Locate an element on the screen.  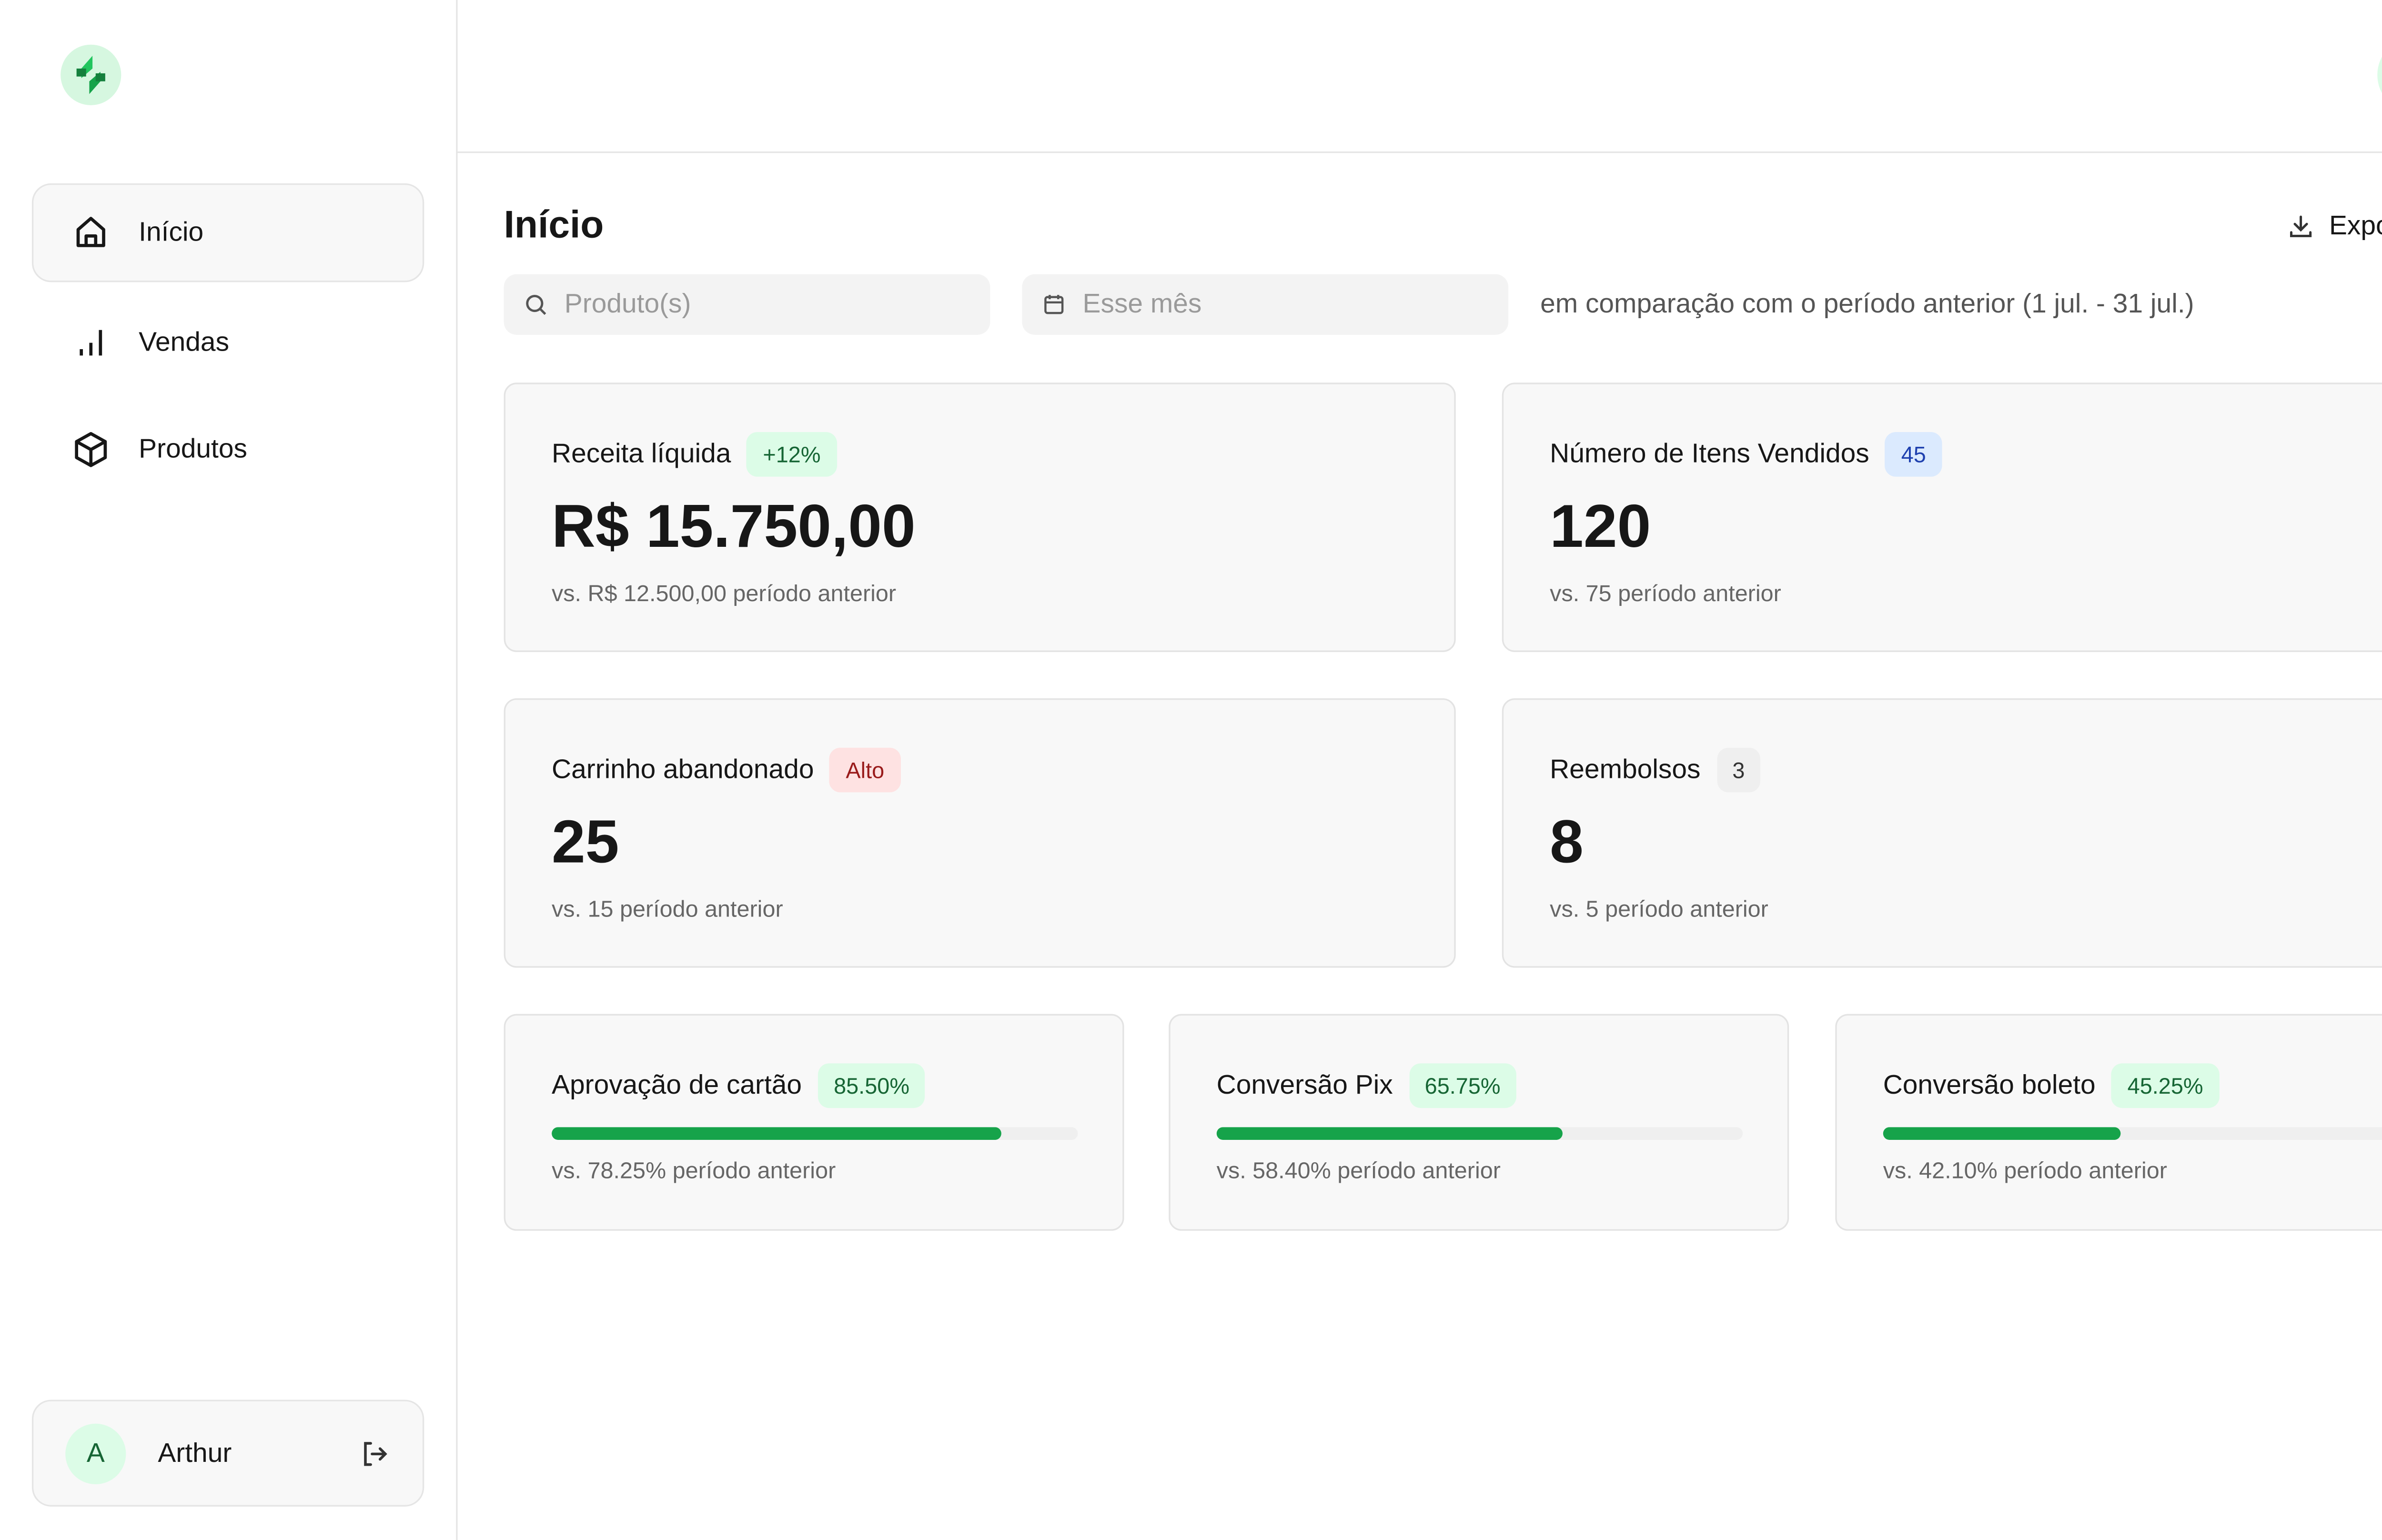
lightning-logo-icon is located at coordinates (90, 75).